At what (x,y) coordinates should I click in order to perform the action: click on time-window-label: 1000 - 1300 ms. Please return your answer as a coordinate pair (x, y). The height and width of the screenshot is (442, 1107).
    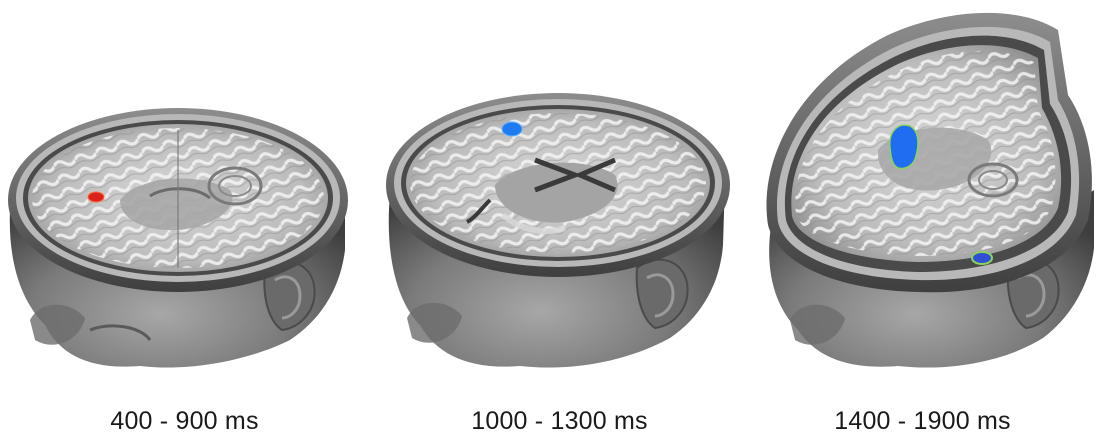
    Looking at the image, I should click on (559, 421).